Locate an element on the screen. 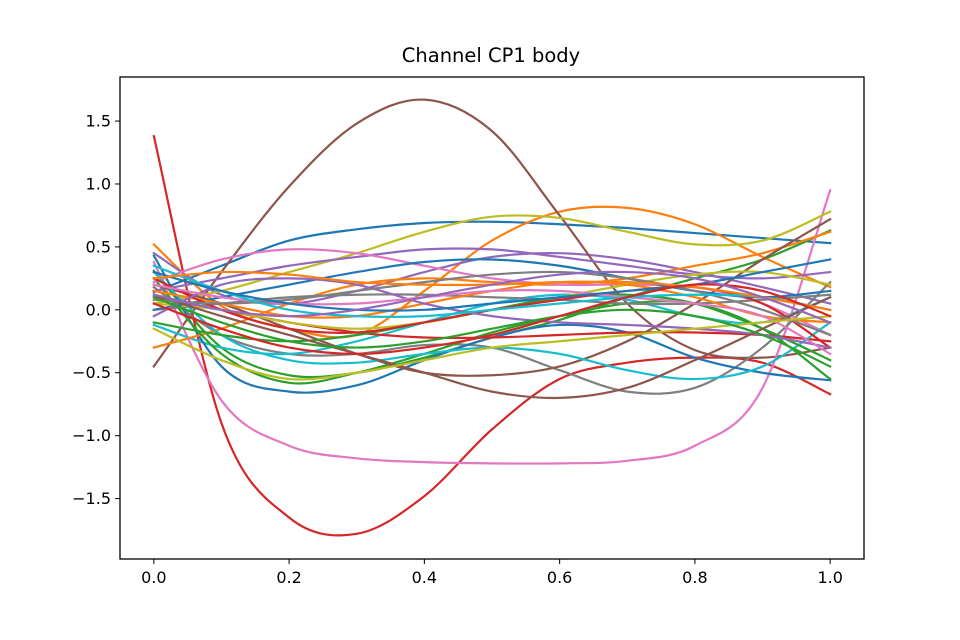 This screenshot has width=960, height=640. x-axis: 0.0 0.2 0.4 0.6 0.8 1.0 is located at coordinates (492, 573).